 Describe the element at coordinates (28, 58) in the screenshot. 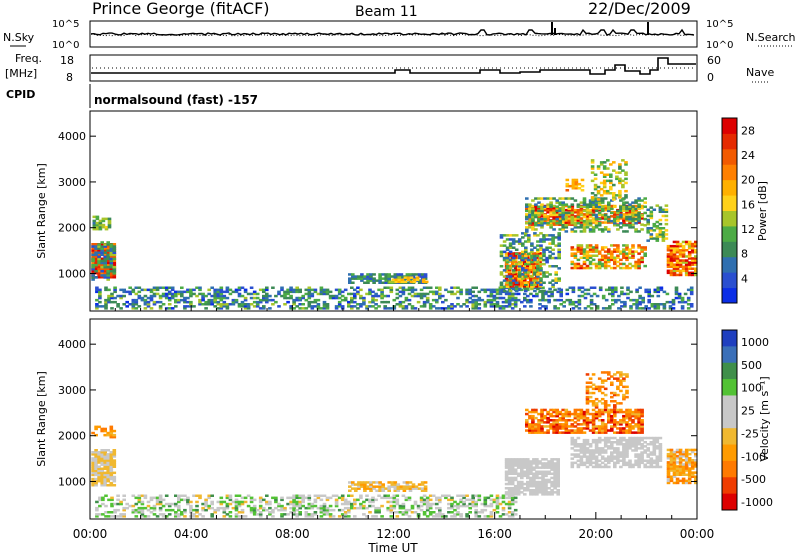

I see `freq-label: Freq.` at that location.